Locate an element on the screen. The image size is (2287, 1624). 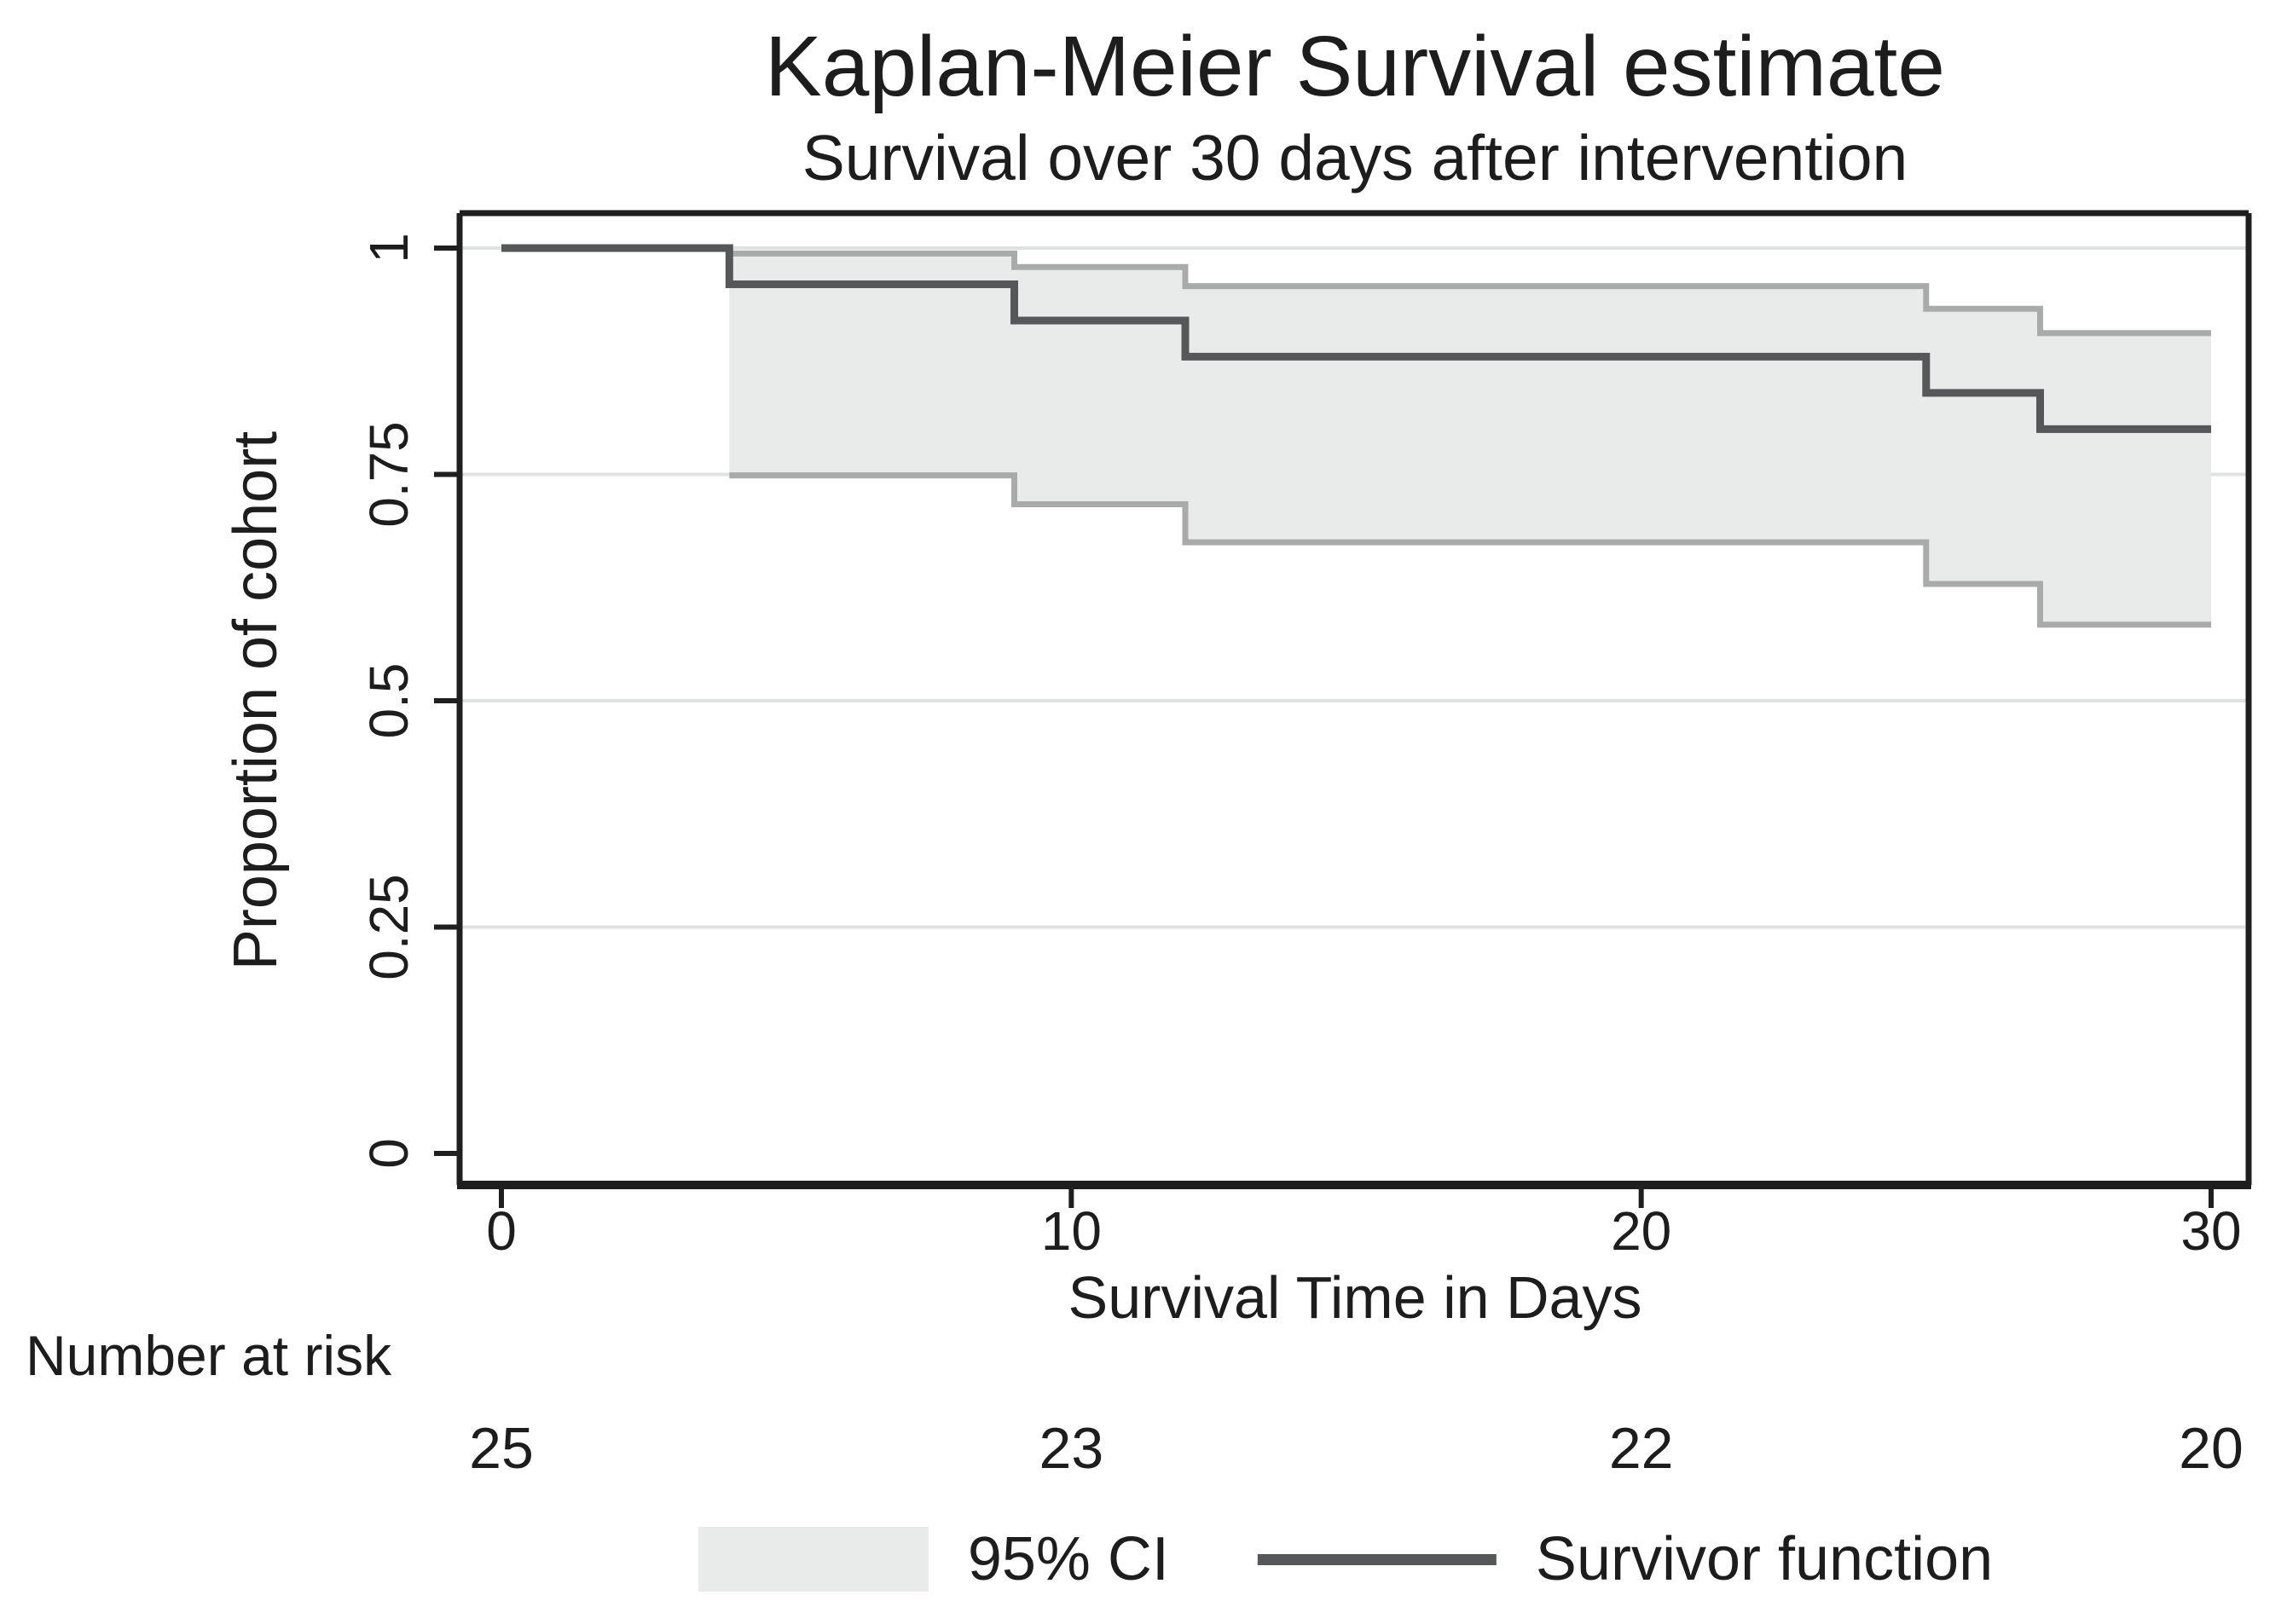
number-at-risk-row: 25 23 22 20 is located at coordinates (1143, 1449).